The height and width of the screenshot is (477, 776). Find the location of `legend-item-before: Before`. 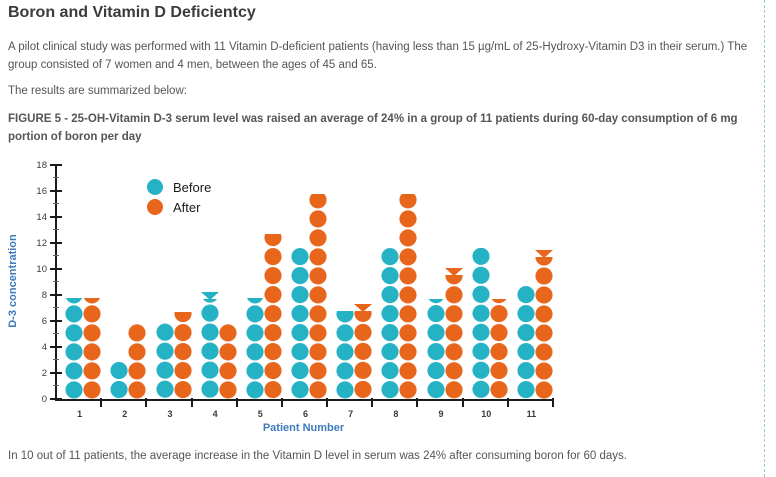

legend-item-before: Before is located at coordinates (179, 187).